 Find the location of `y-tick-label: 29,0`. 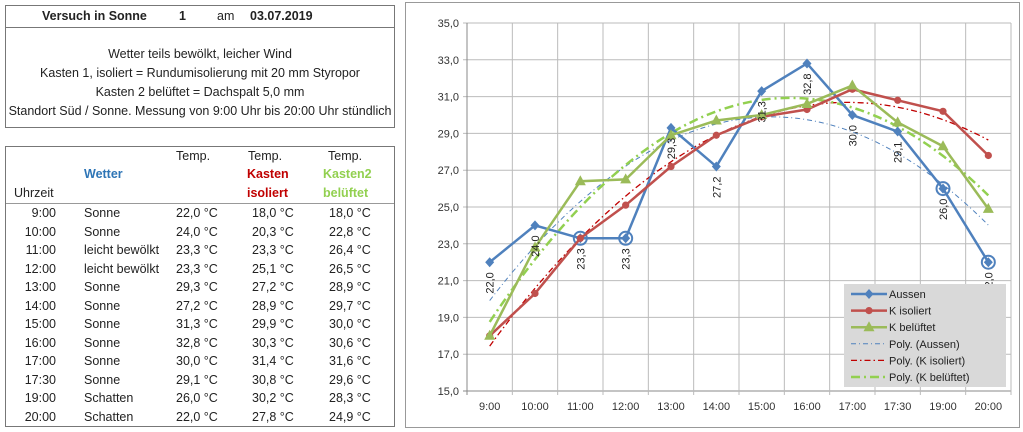

y-tick-label: 29,0 is located at coordinates (448, 134).